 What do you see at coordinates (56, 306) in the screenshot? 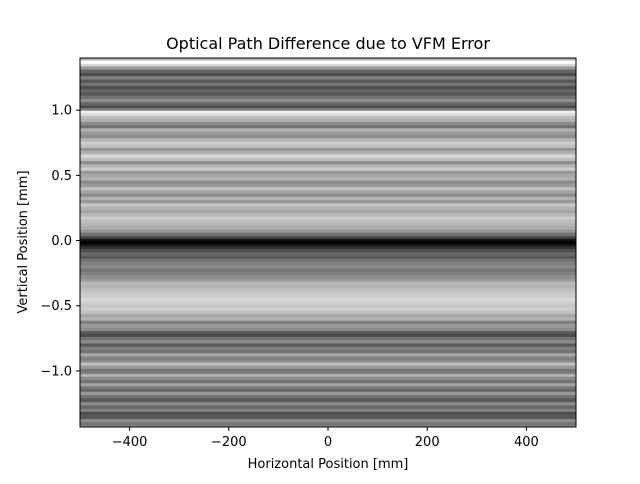
I see `y-tick-label: −0.5` at bounding box center [56, 306].